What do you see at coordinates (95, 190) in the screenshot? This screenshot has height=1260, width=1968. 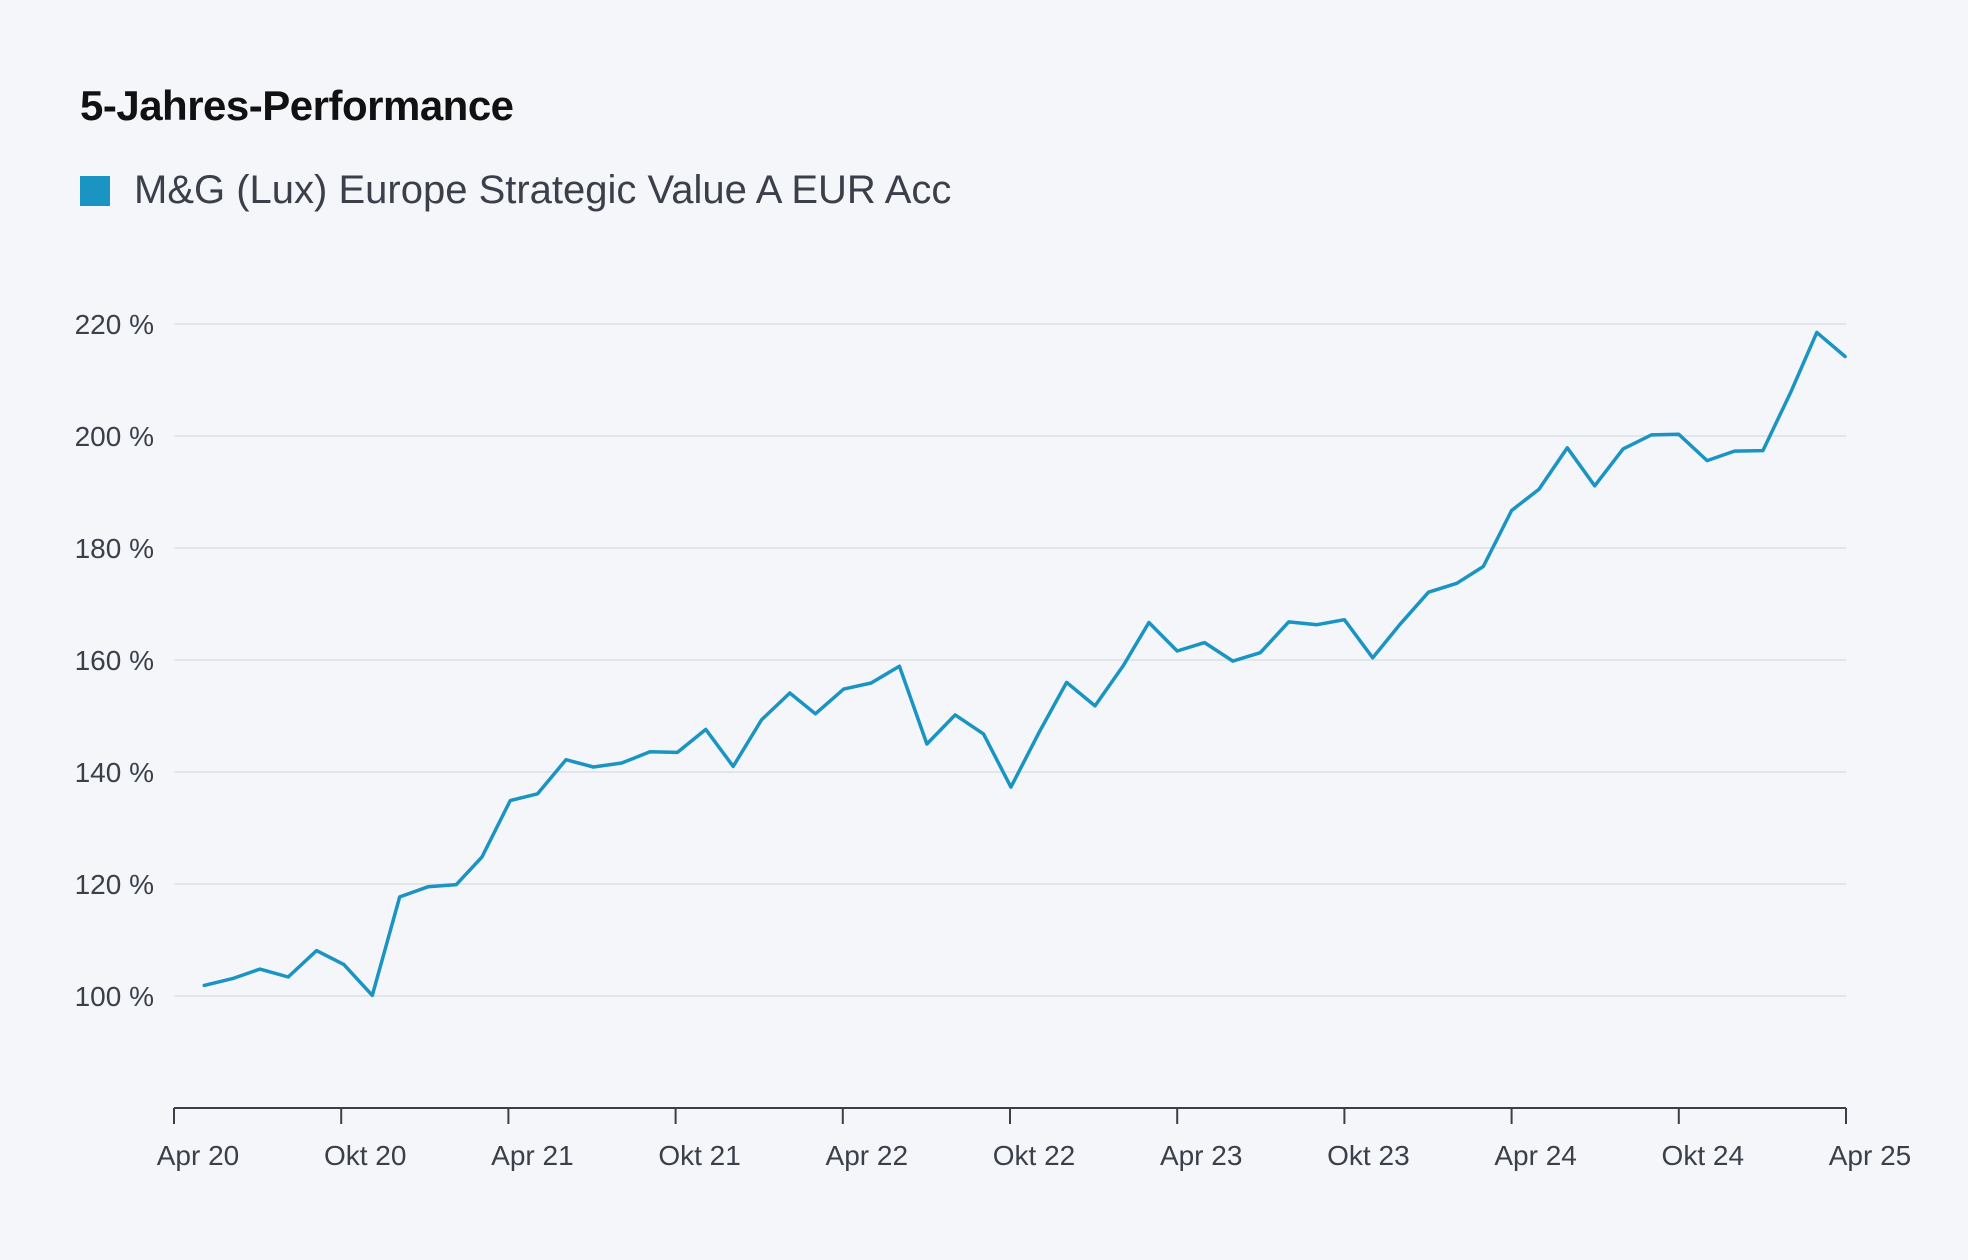 I see `legend-swatch` at bounding box center [95, 190].